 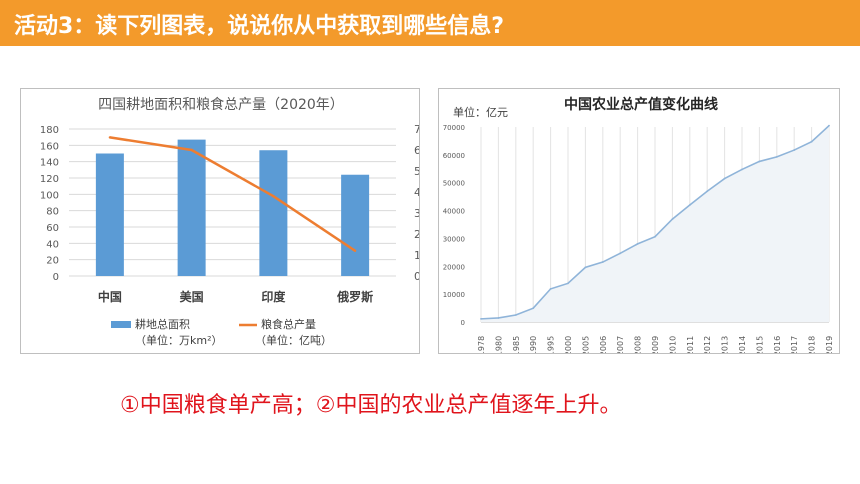 What do you see at coordinates (416, 150) in the screenshot?
I see `y2-tick-label: 6` at bounding box center [416, 150].